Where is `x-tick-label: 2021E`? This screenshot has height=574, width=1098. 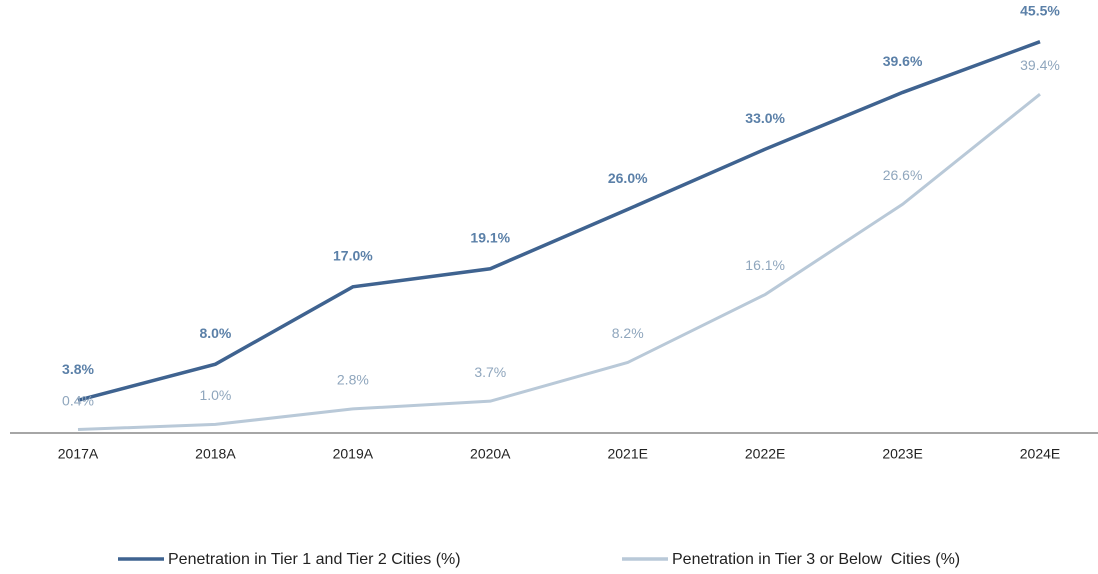
x-tick-label: 2021E is located at coordinates (627, 454).